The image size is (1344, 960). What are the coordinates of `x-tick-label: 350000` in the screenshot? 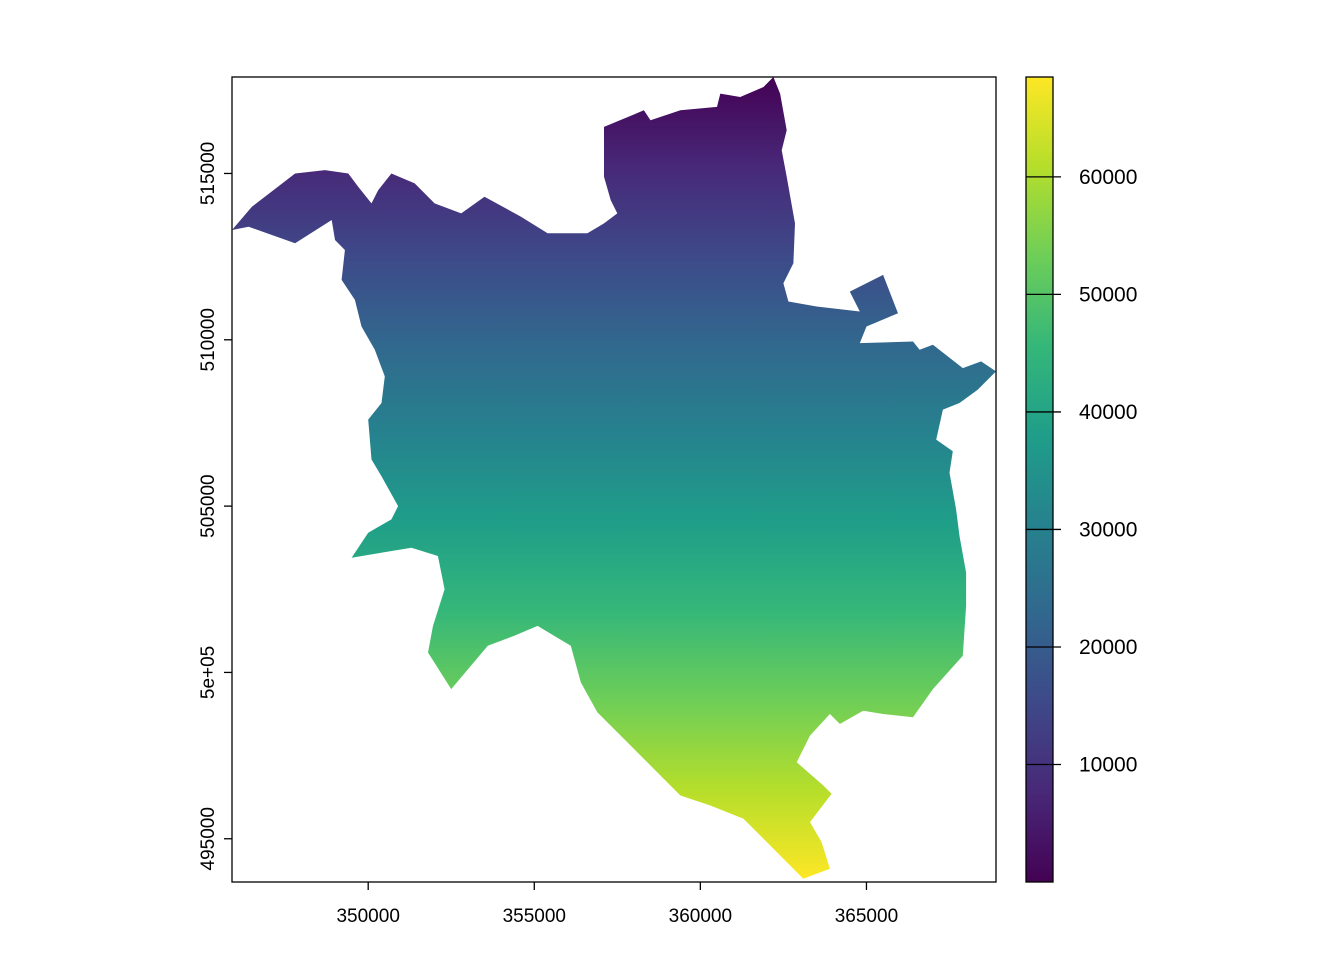 It's located at (367, 916).